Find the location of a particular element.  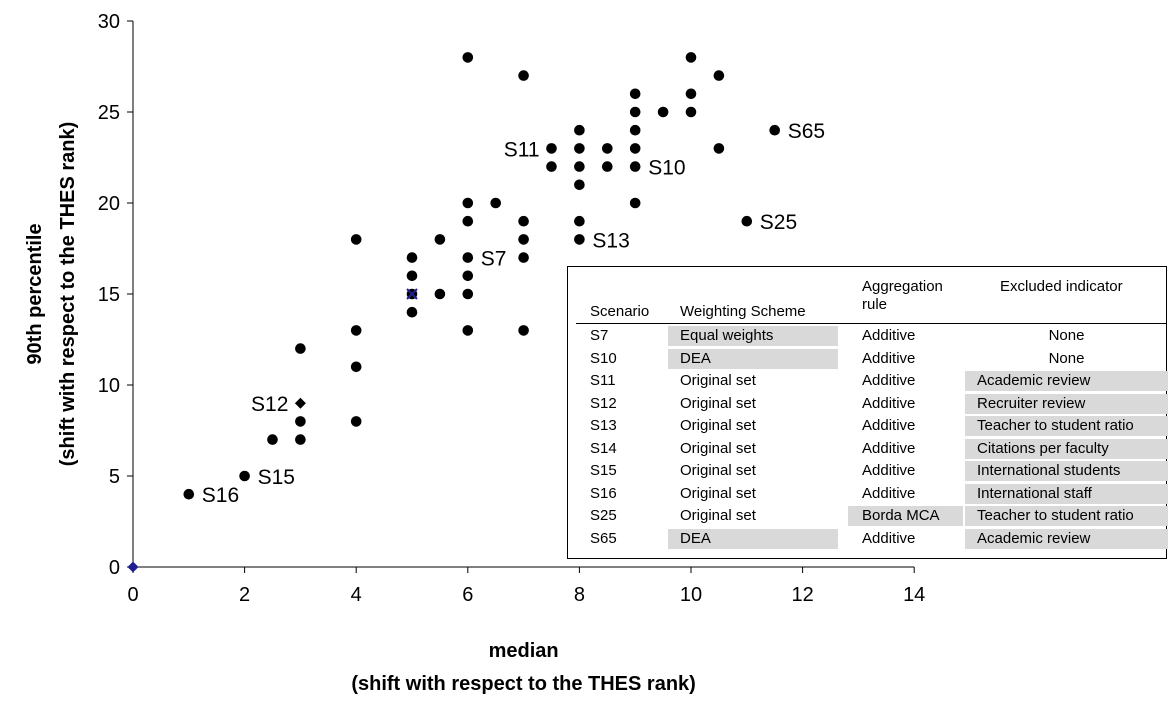

y-tick-label: 15 is located at coordinates (109, 295).